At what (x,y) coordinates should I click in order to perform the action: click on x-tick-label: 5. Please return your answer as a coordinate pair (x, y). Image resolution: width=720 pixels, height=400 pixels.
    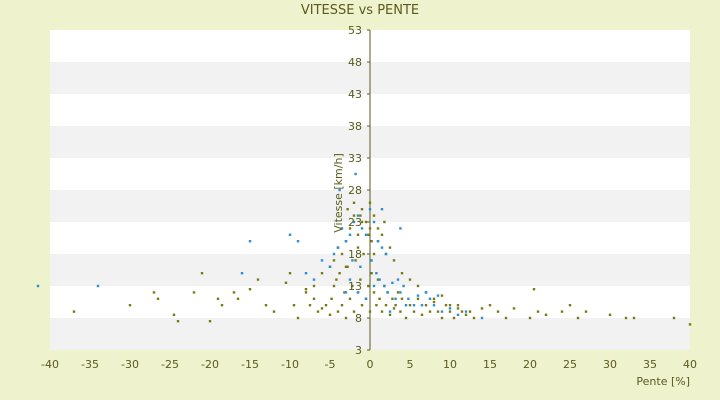
    Looking at the image, I should click on (410, 364).